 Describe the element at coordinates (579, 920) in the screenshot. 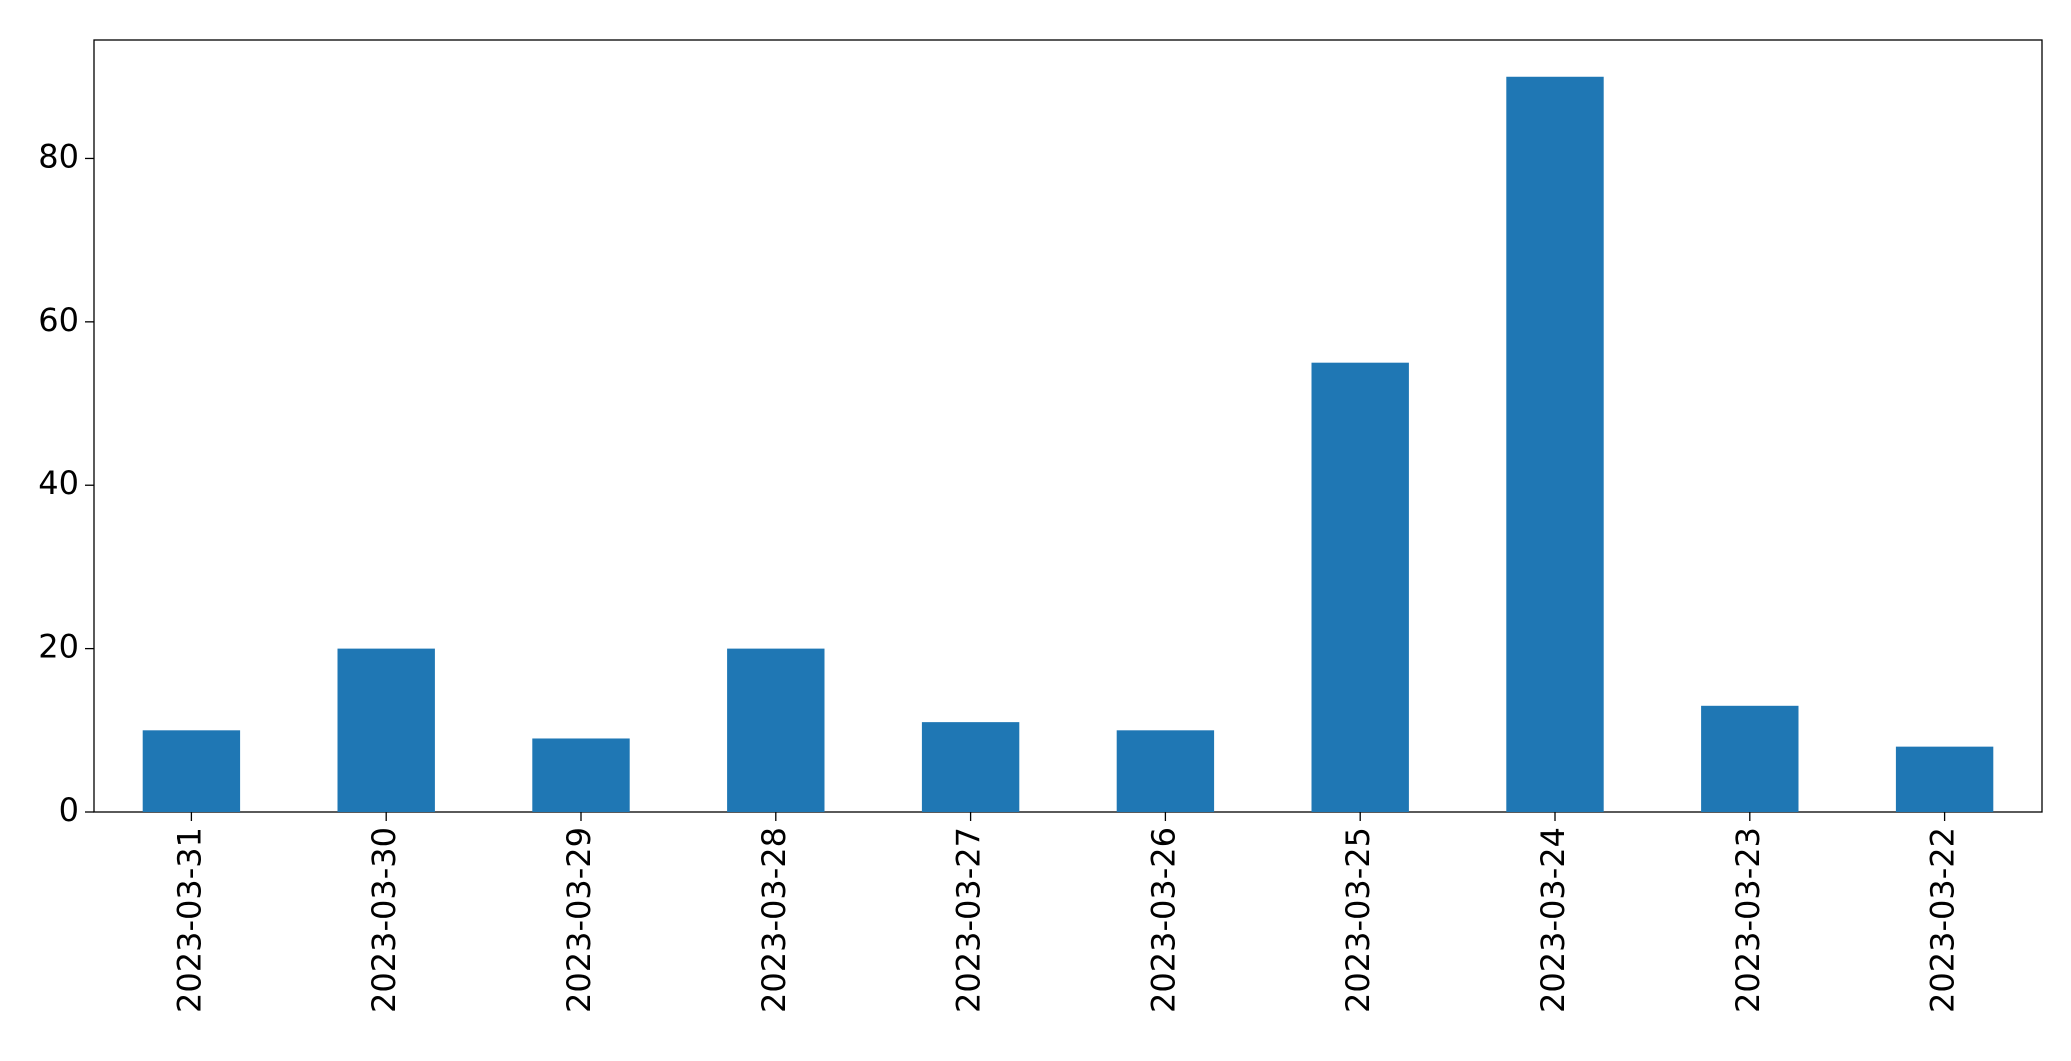

I see `x-tick-label: 2023-03-29` at that location.